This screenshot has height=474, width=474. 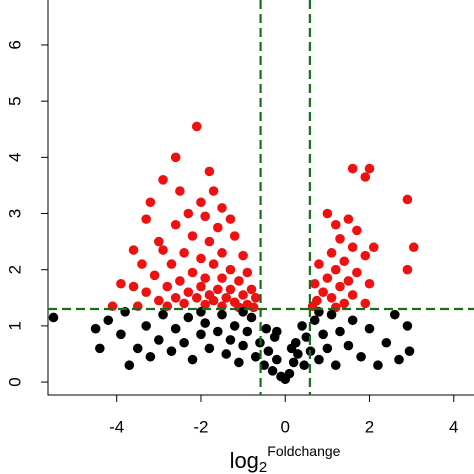 I want to click on x-label-sub: 2, so click(x=263, y=466).